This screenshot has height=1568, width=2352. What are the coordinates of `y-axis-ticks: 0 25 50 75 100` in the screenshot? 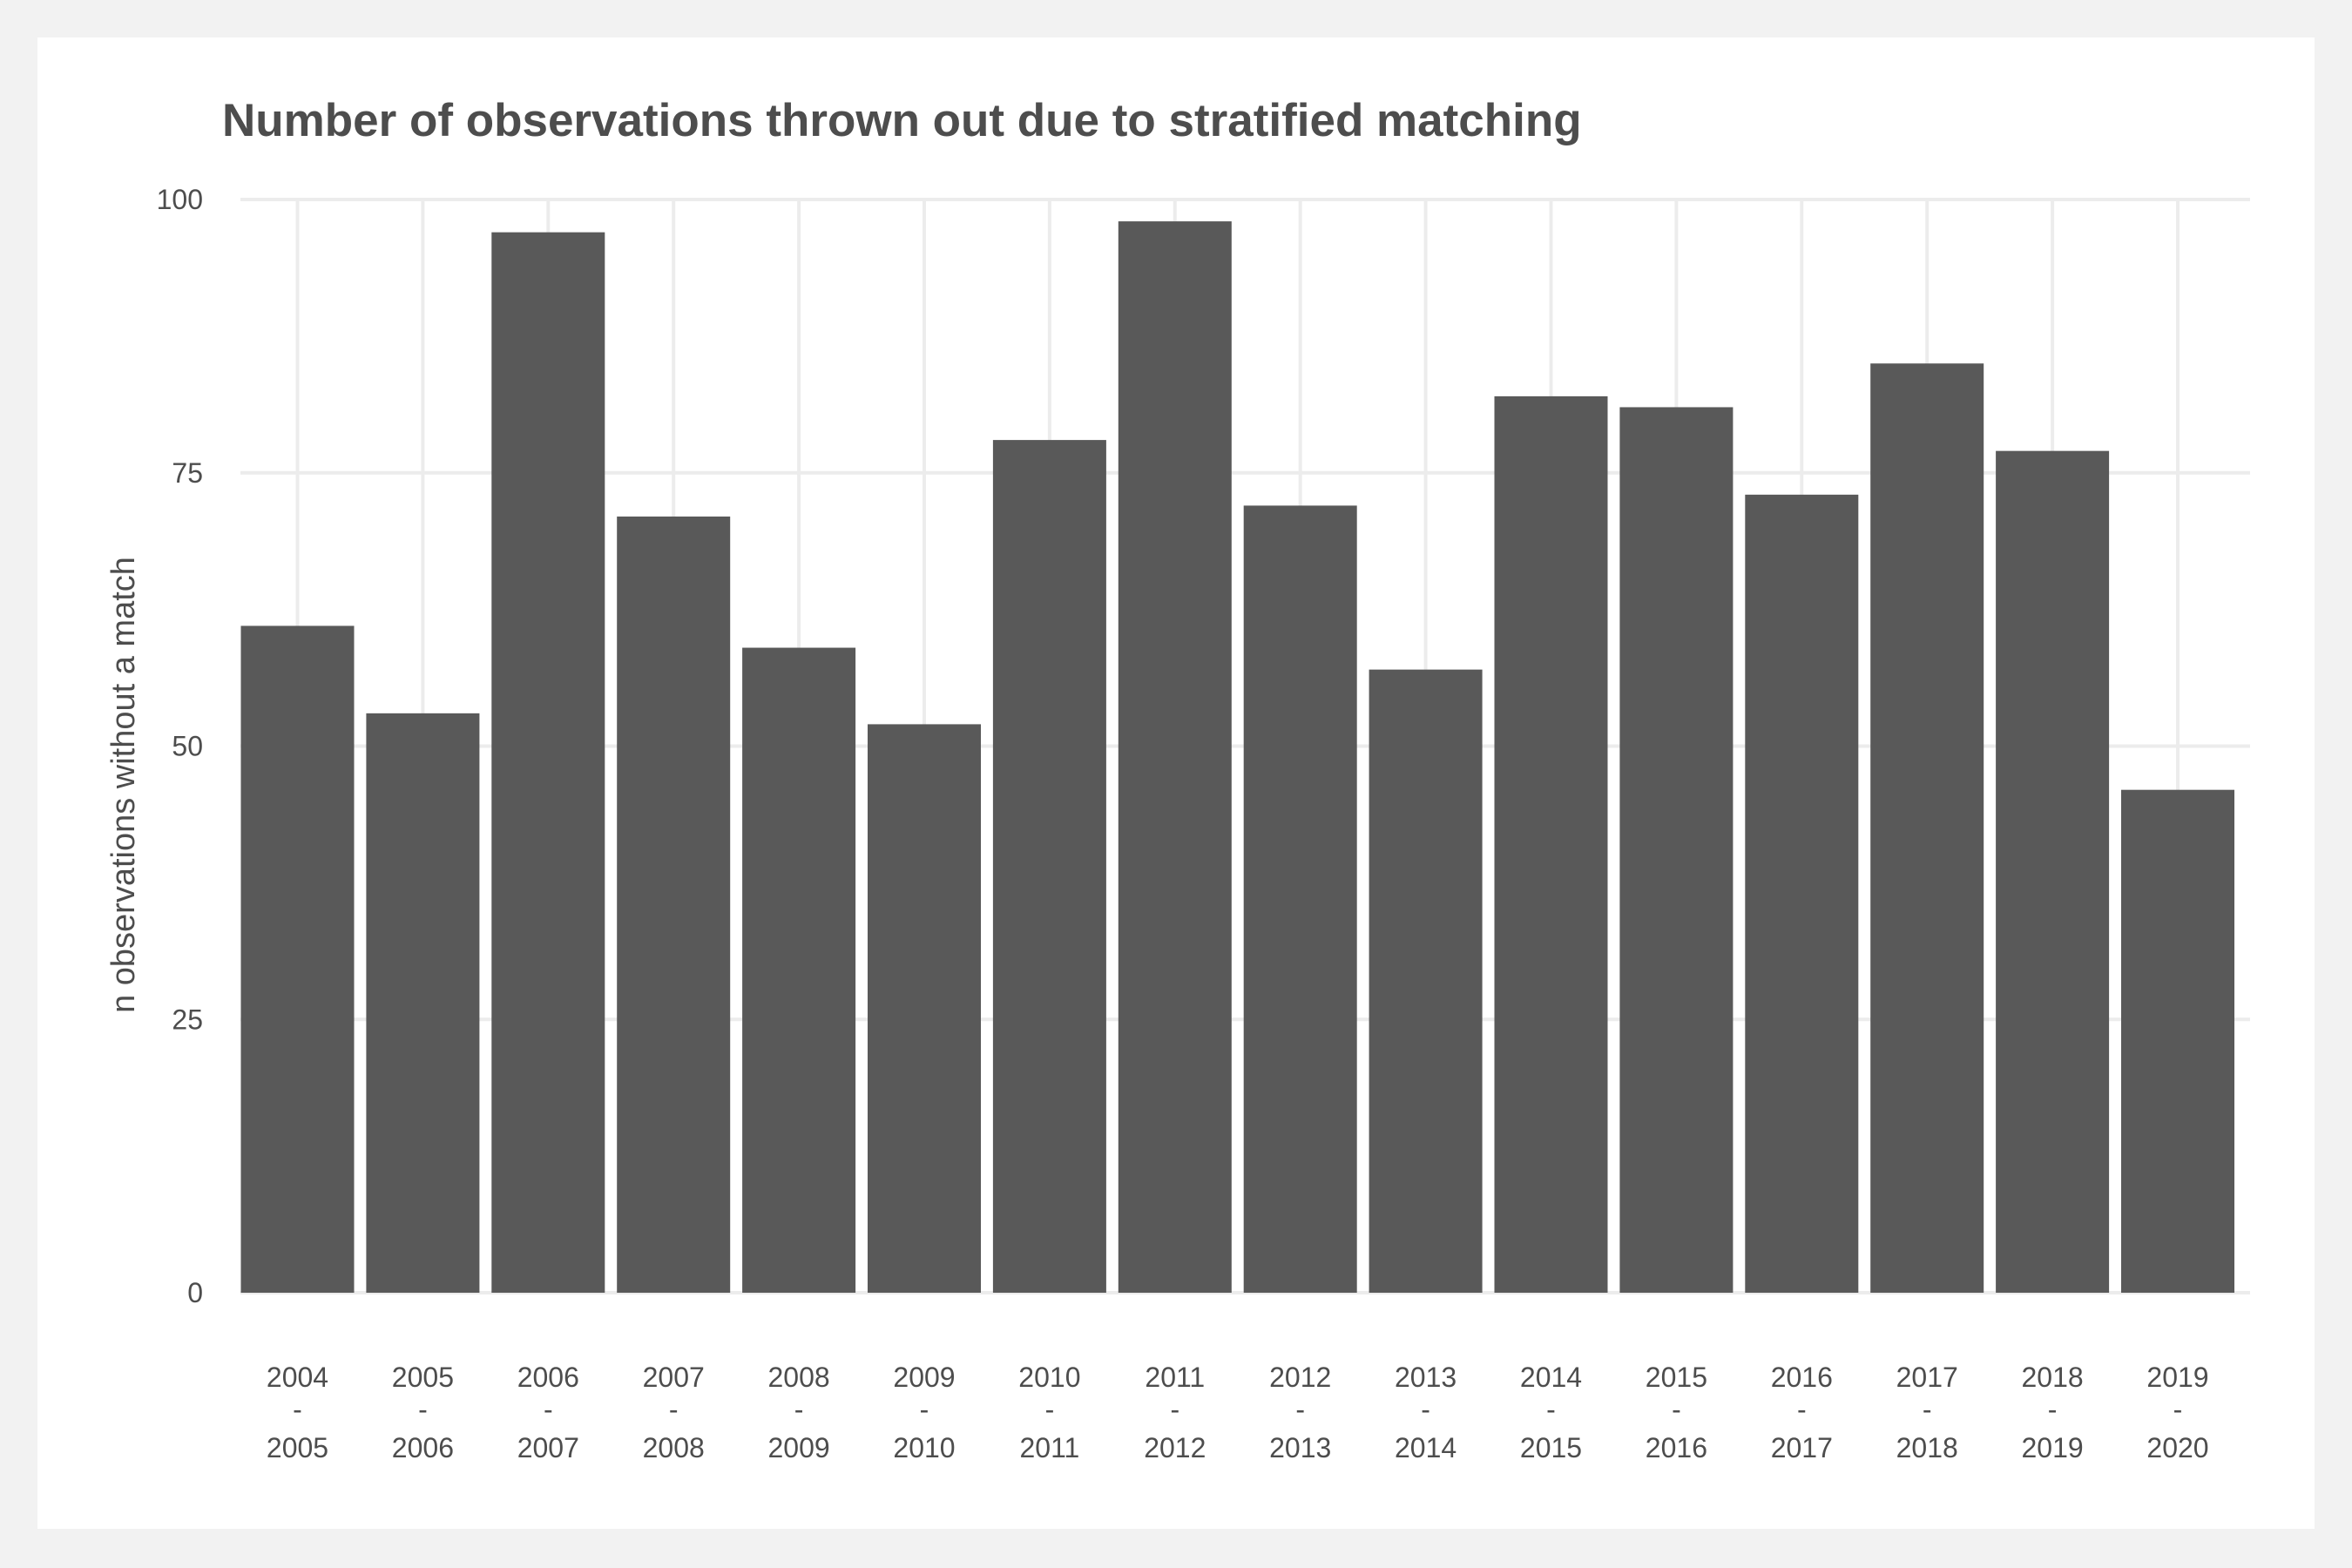 It's located at (180, 746).